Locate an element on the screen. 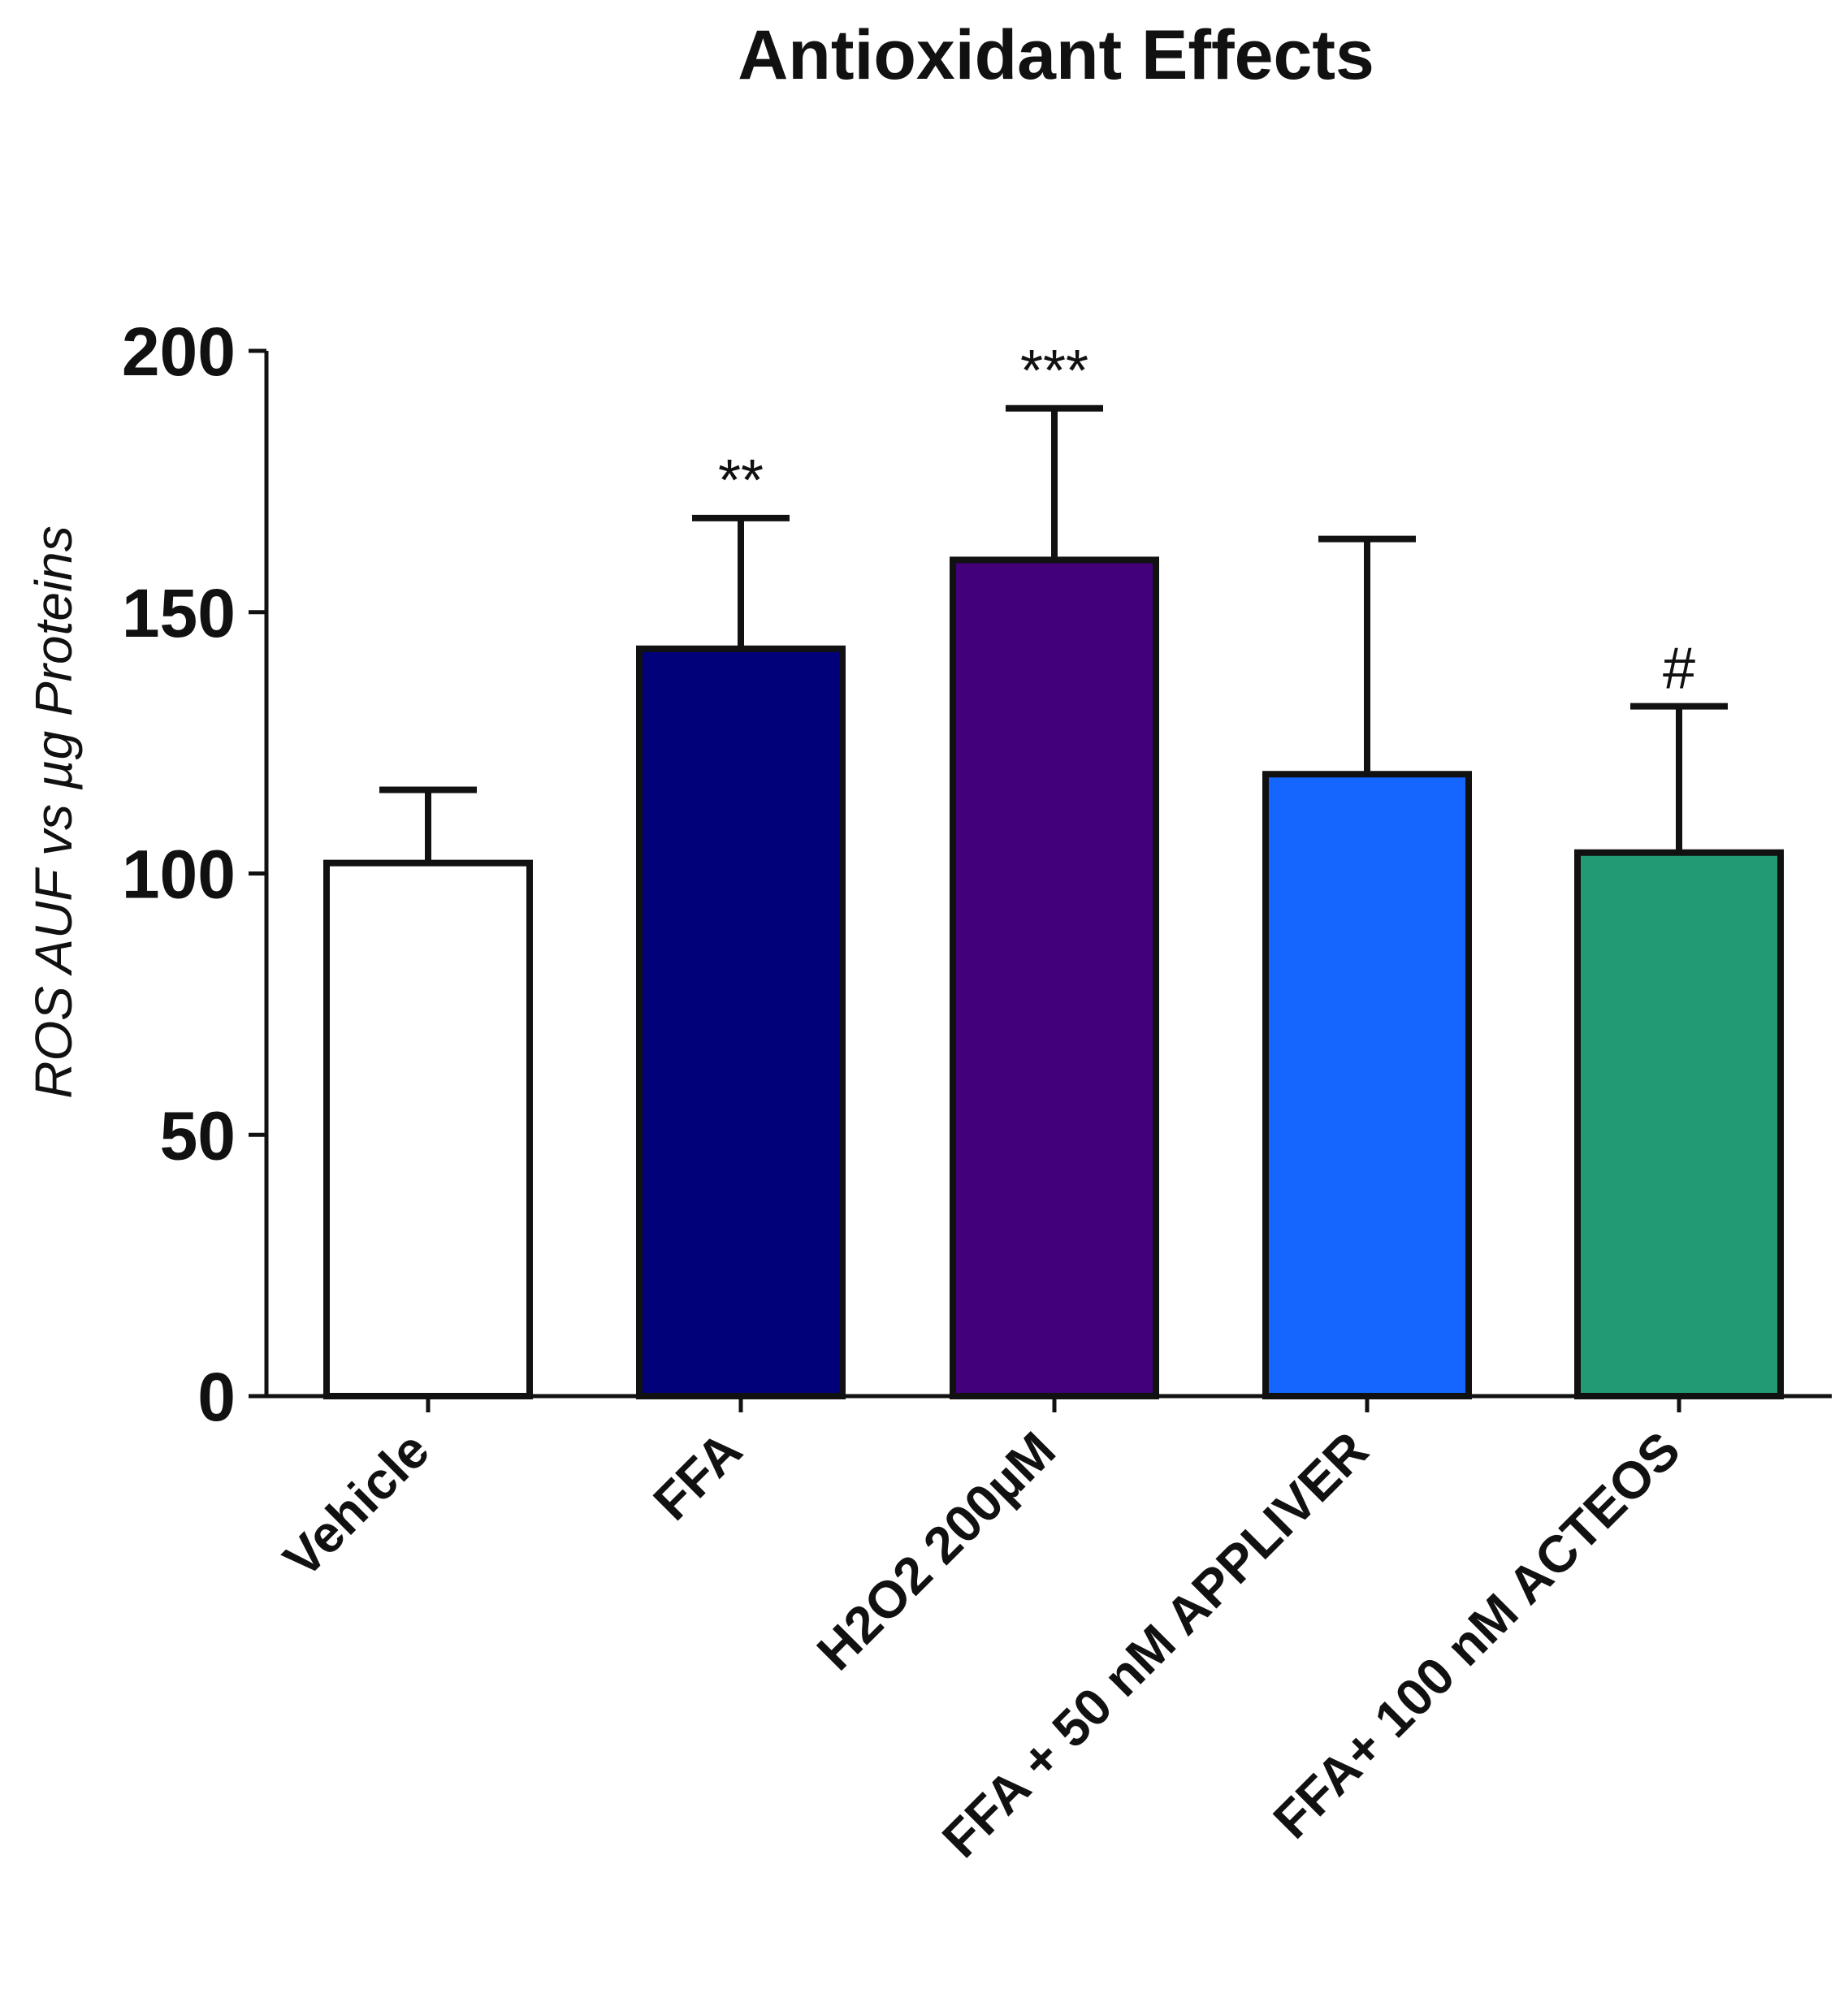 This screenshot has width=1848, height=2002. category-label-1: FFA is located at coordinates (698, 1475).